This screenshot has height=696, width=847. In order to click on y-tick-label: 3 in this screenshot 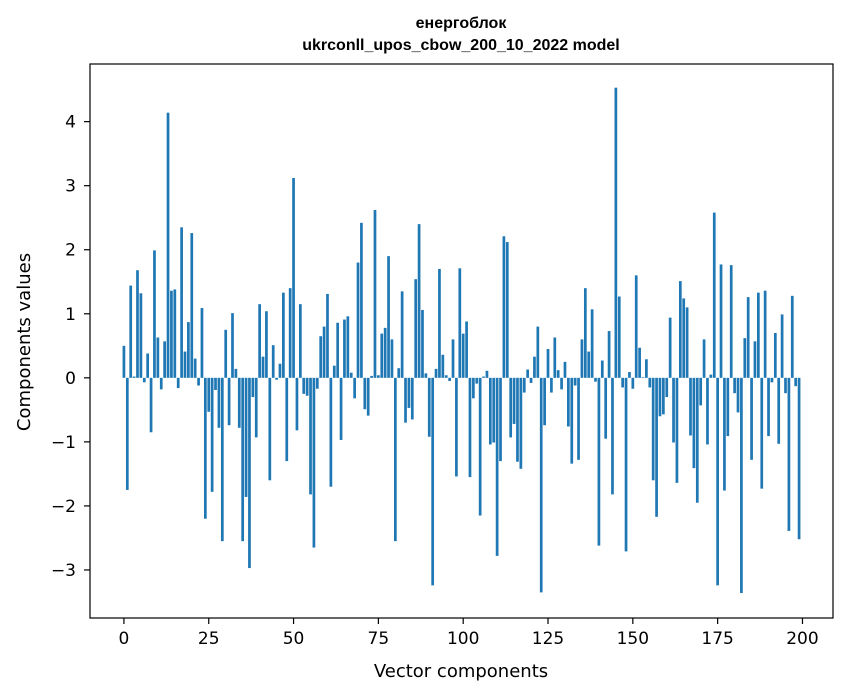, I will do `click(70, 187)`.